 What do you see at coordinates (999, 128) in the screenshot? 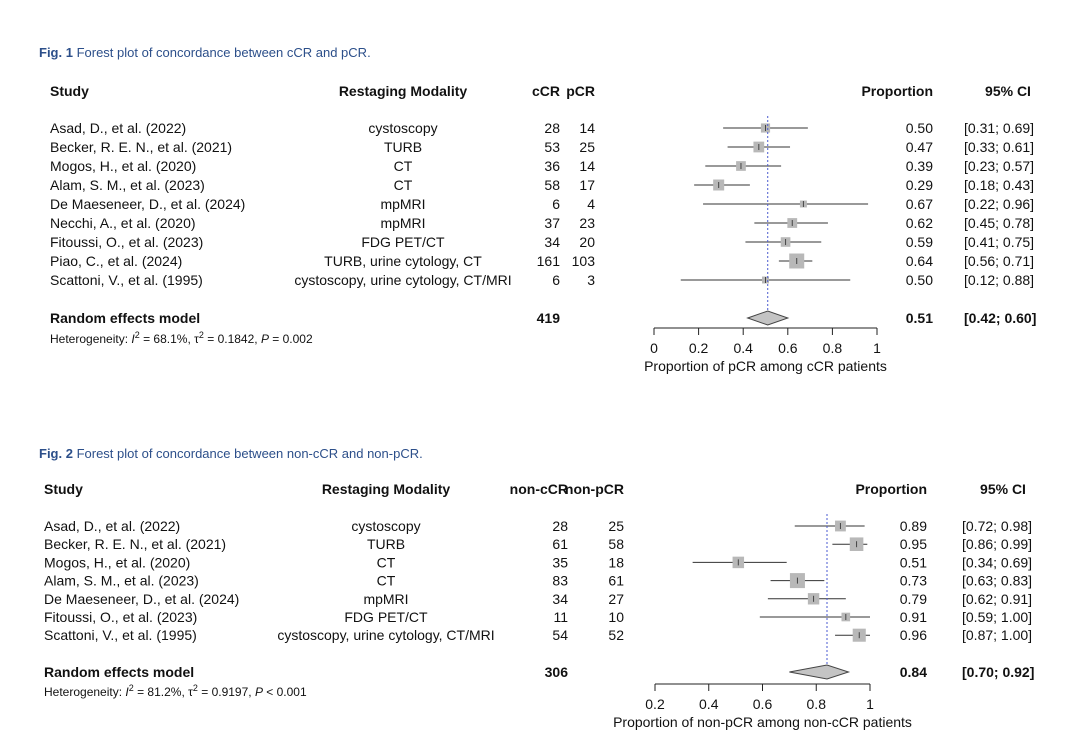
I see `ci-value: [0.31; 0.69]` at bounding box center [999, 128].